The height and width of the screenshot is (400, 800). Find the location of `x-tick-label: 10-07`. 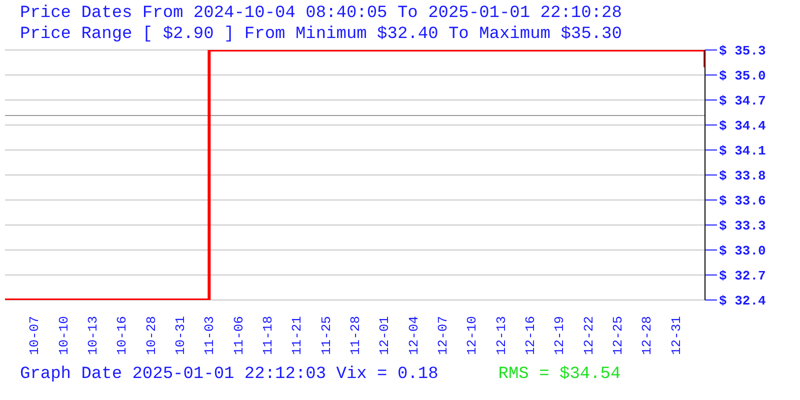

x-tick-label: 10-07 is located at coordinates (34, 336).